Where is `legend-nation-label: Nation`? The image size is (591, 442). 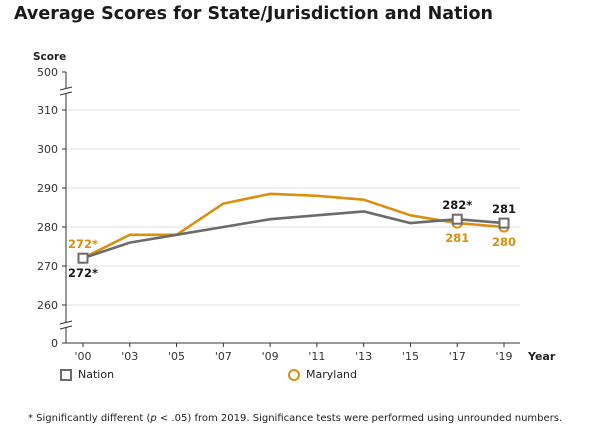
legend-nation-label: Nation is located at coordinates (96, 374).